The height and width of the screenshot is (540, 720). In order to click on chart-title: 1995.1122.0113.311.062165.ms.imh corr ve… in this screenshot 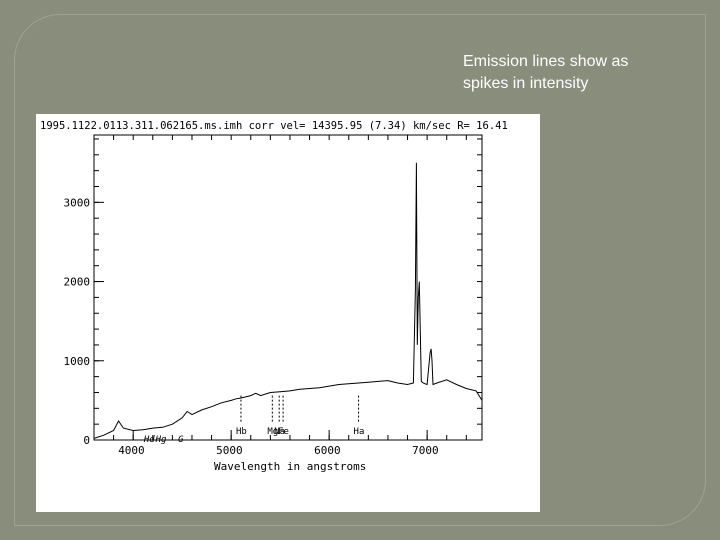, I will do `click(274, 126)`.